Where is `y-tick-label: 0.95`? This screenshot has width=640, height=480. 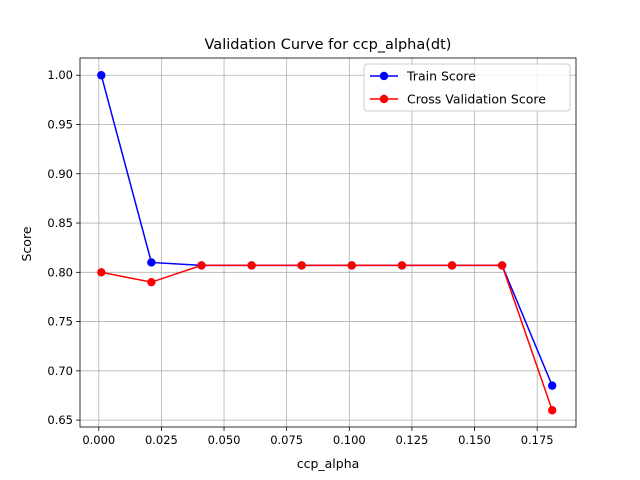
y-tick-label: 0.95 is located at coordinates (60, 125).